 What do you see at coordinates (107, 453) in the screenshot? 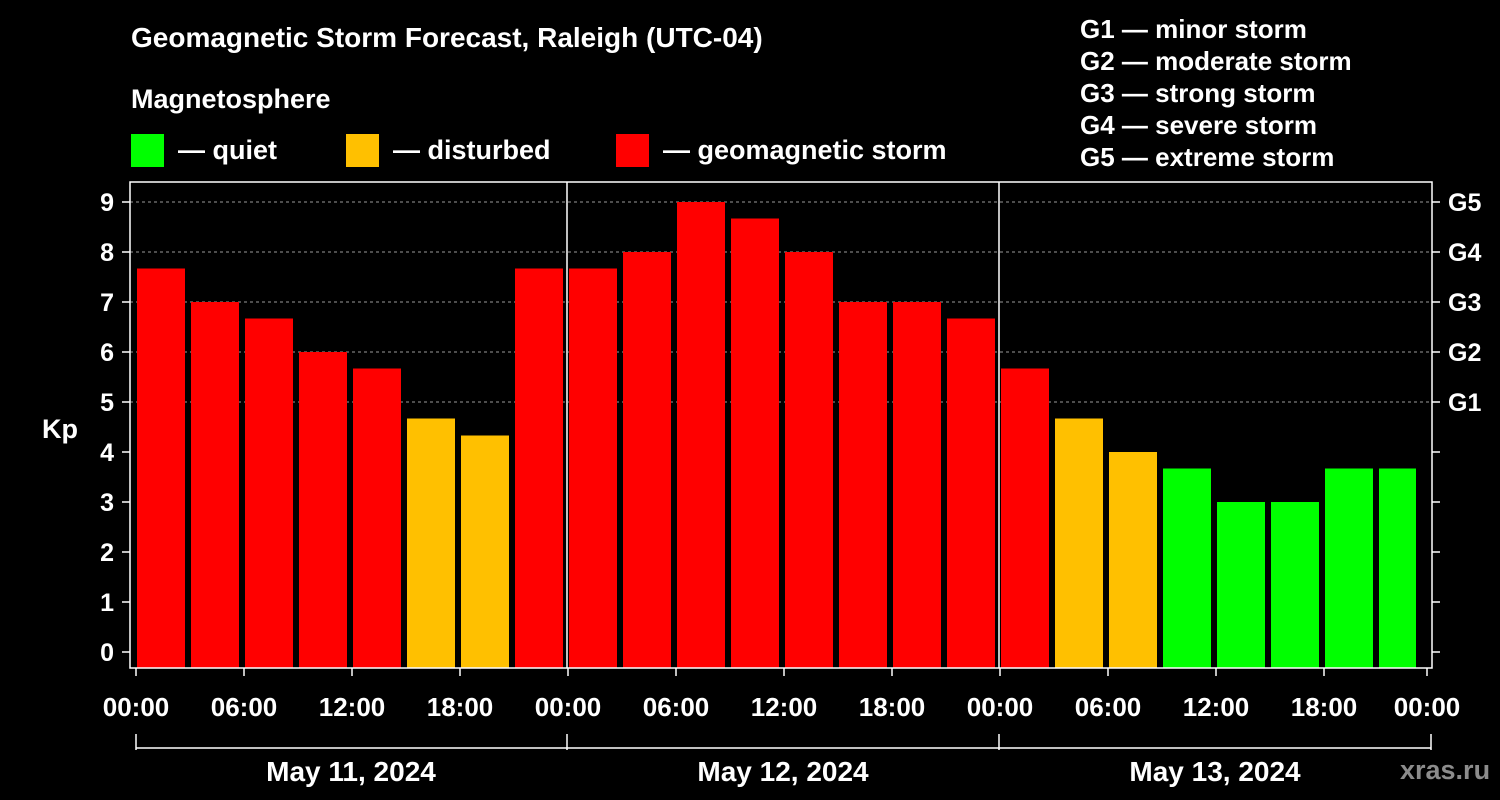
I see `y-tick-label: 4` at bounding box center [107, 453].